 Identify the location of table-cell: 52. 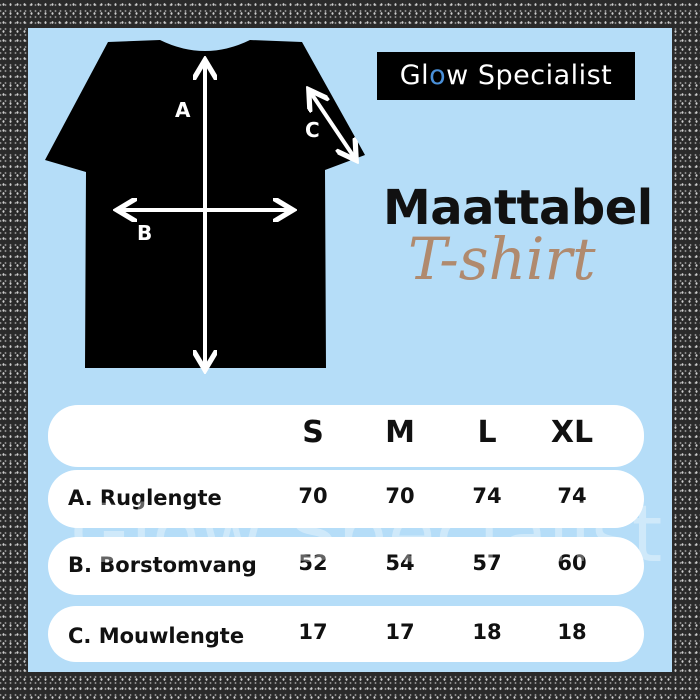
(313, 563).